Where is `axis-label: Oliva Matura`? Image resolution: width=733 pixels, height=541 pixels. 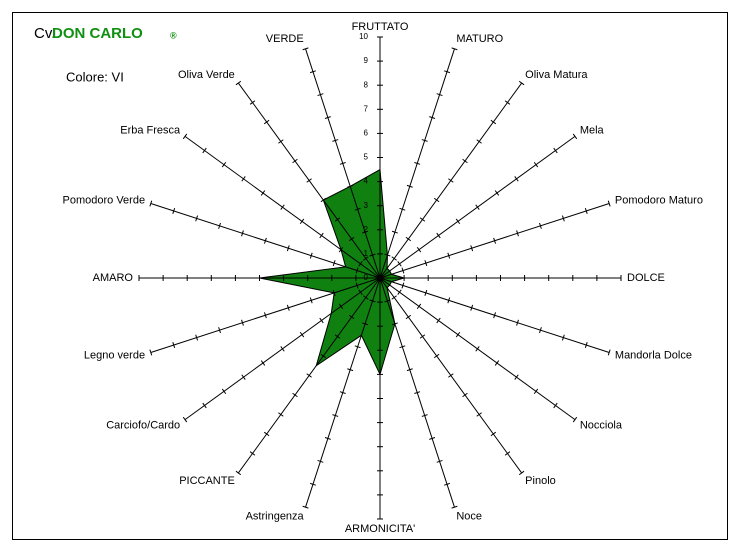 axis-label: Oliva Matura is located at coordinates (556, 75).